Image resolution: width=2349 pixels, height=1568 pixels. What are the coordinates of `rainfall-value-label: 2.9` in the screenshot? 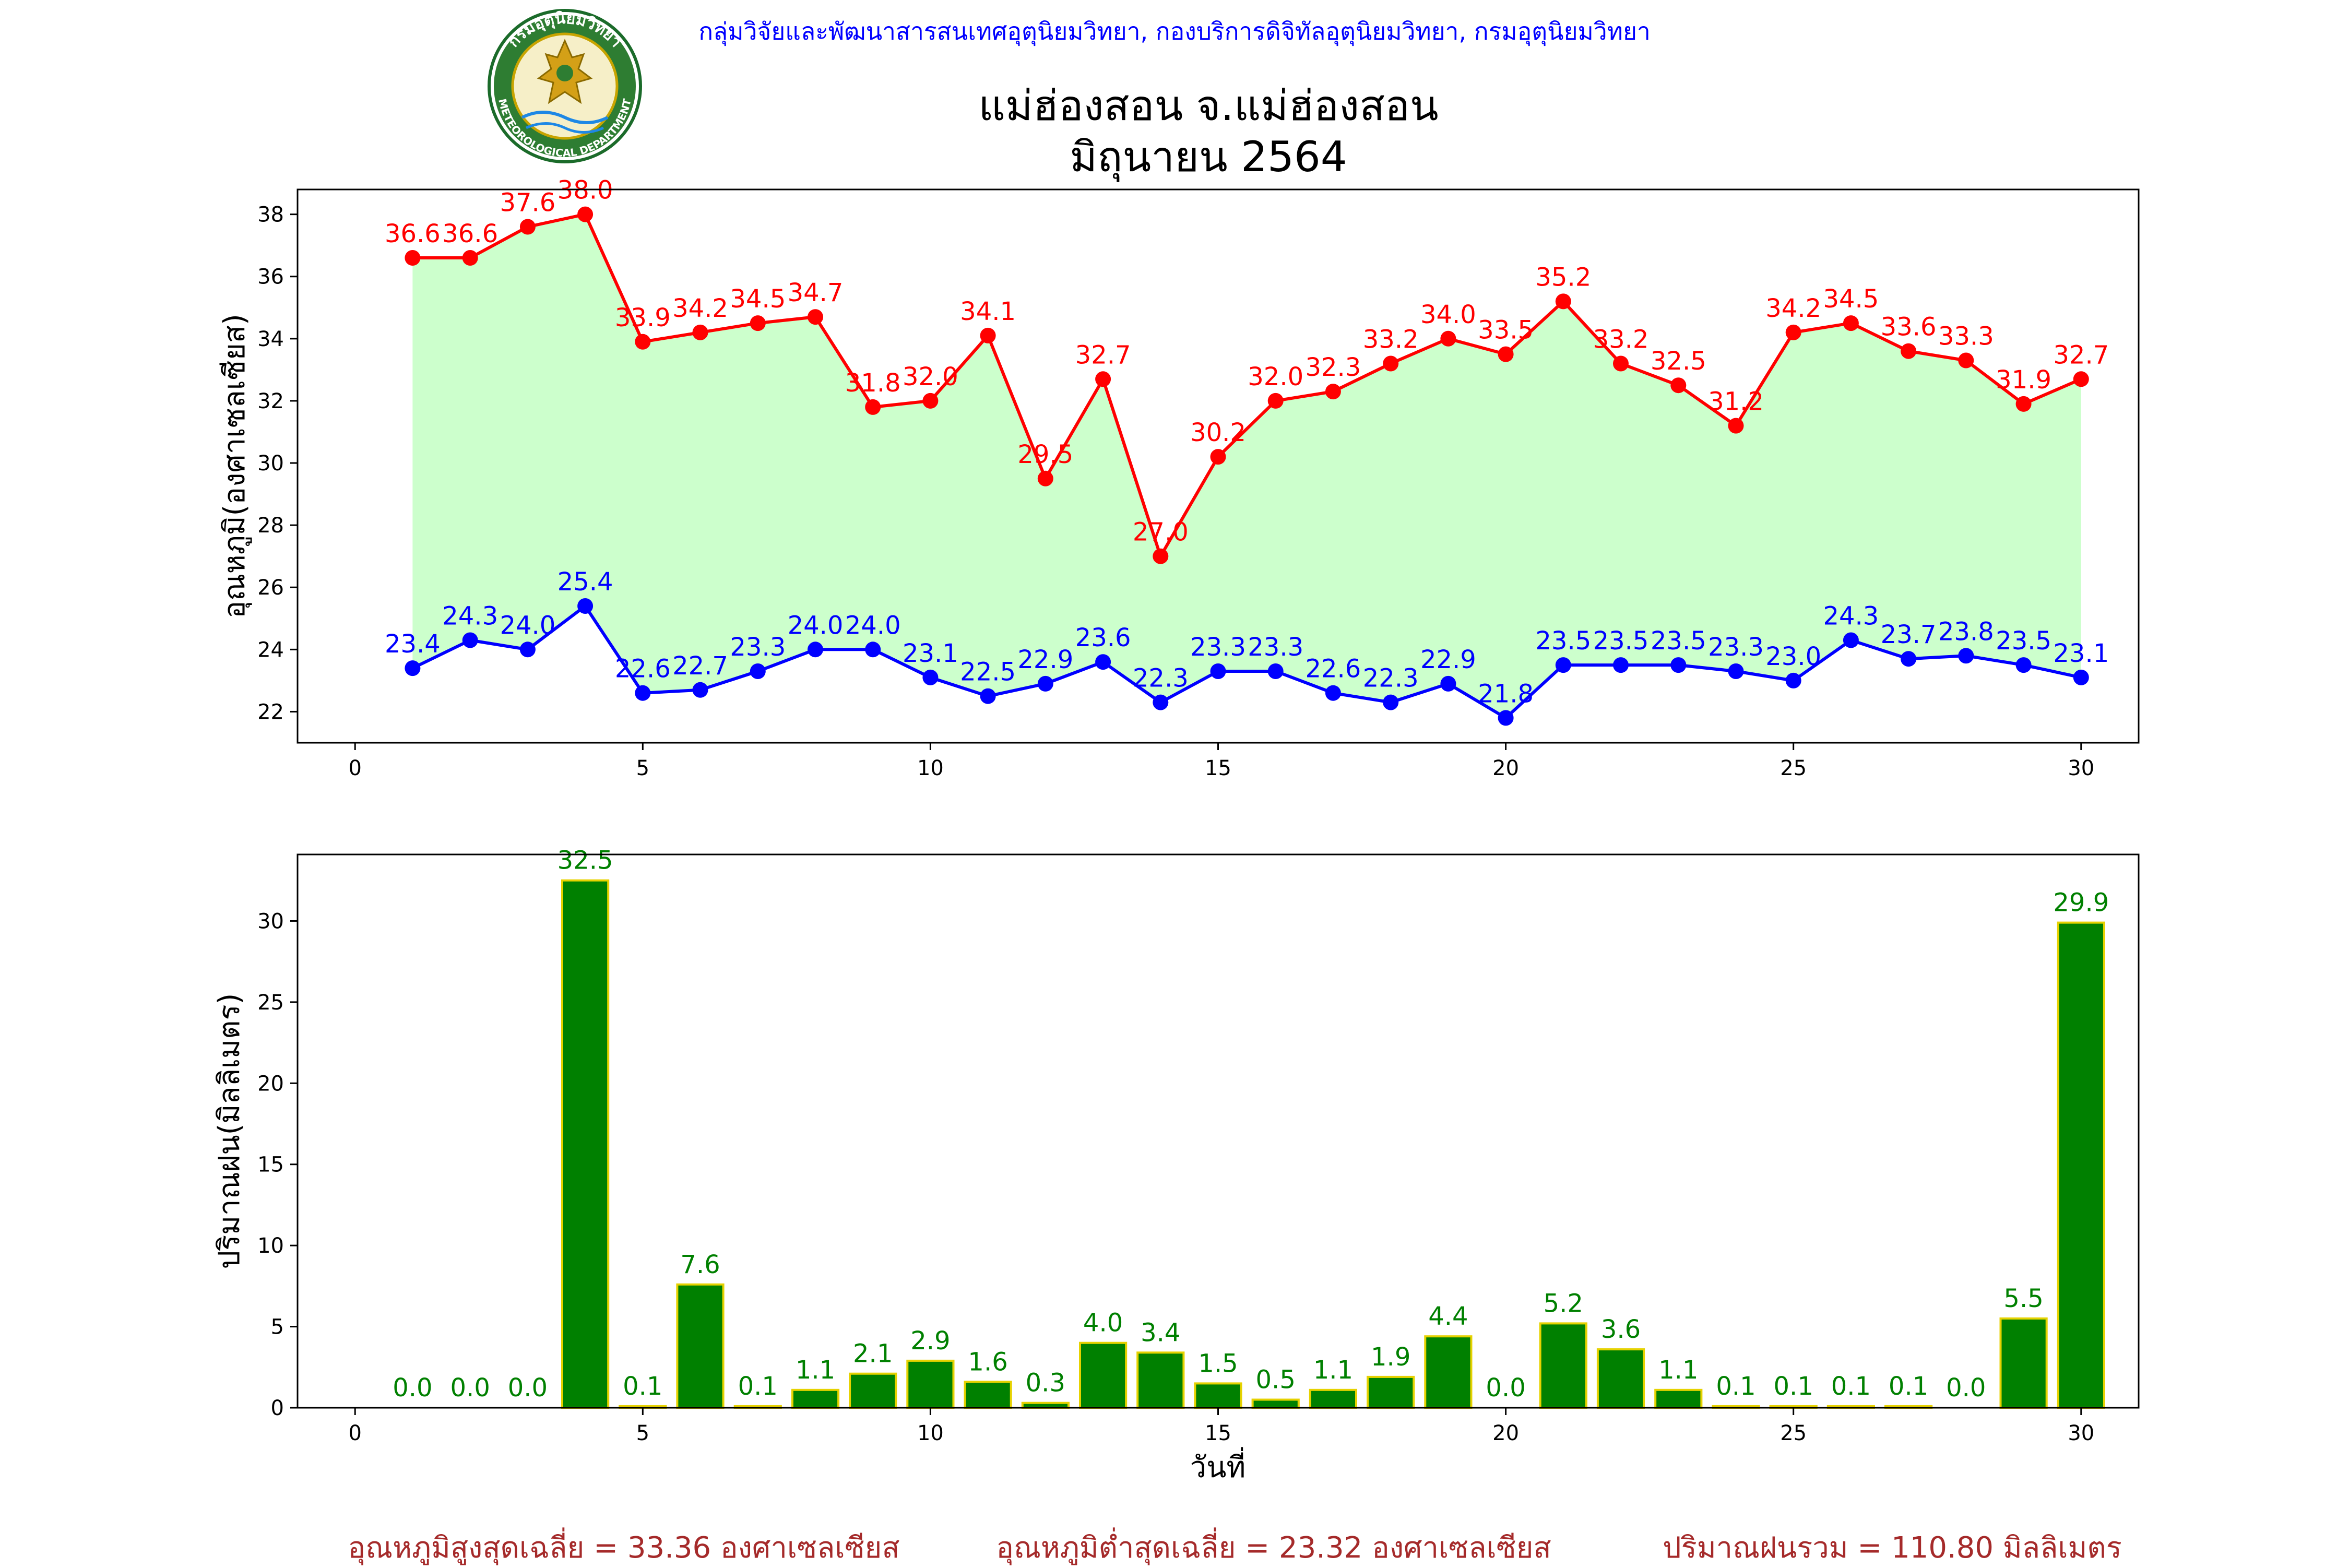 It's located at (930, 1341).